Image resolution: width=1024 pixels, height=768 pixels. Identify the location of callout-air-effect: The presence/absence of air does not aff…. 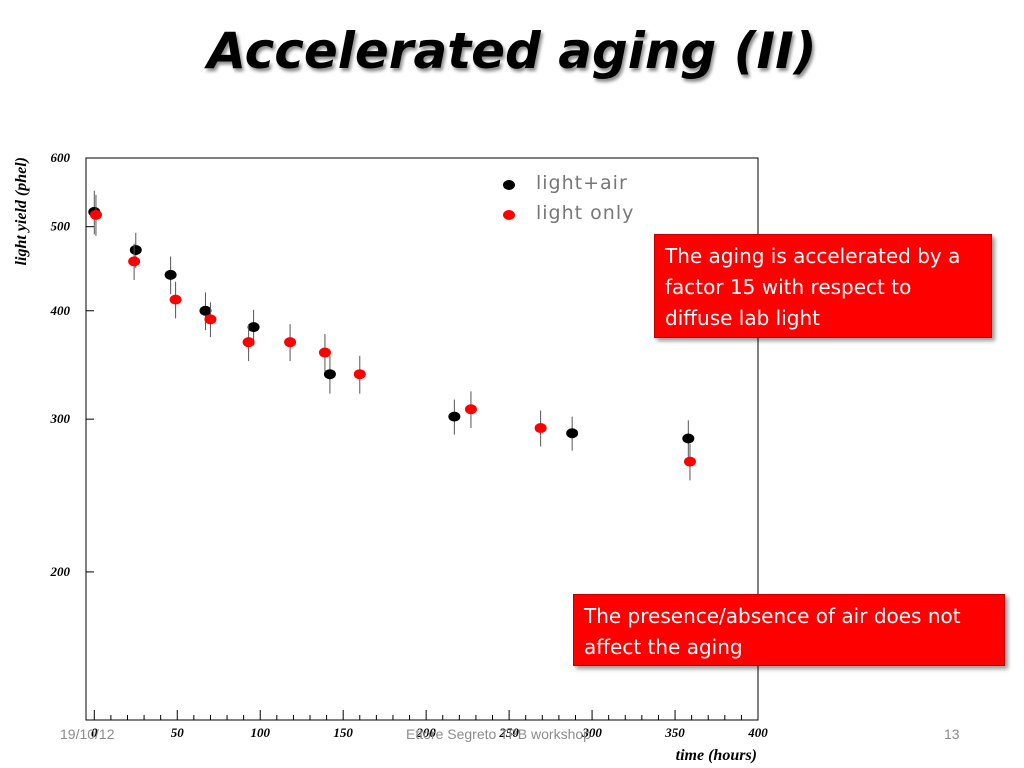
(789, 630).